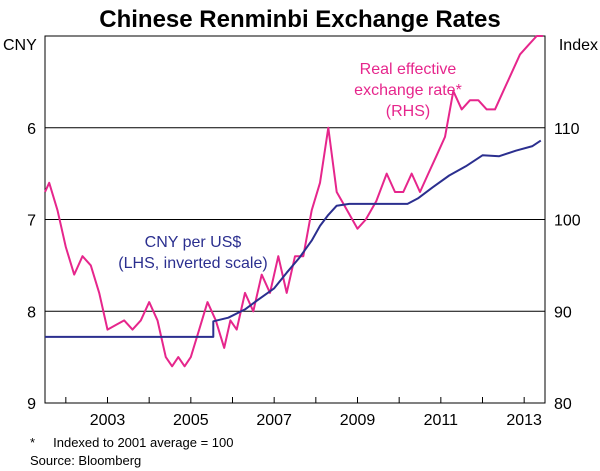  Describe the element at coordinates (192, 253) in the screenshot. I see `cny-annotation: CNY per US$ (LHS, inverted scale)` at that location.